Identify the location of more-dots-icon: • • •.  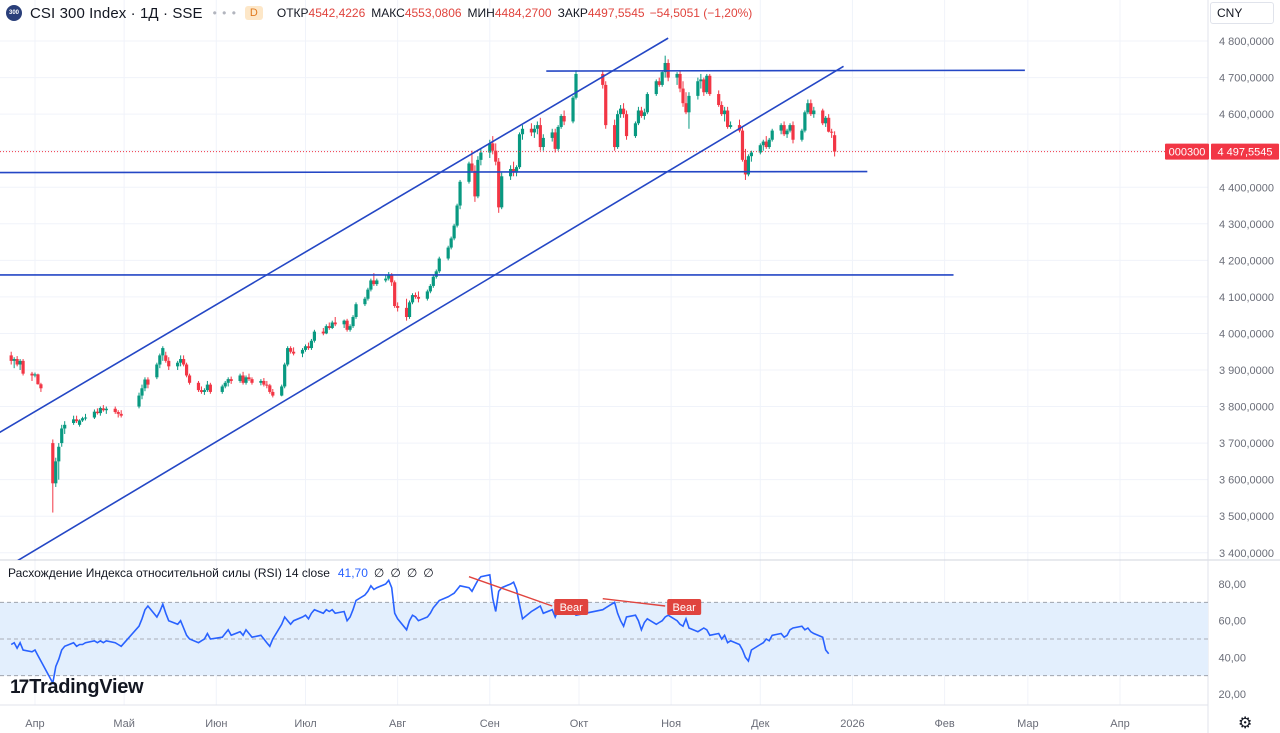
(224, 13).